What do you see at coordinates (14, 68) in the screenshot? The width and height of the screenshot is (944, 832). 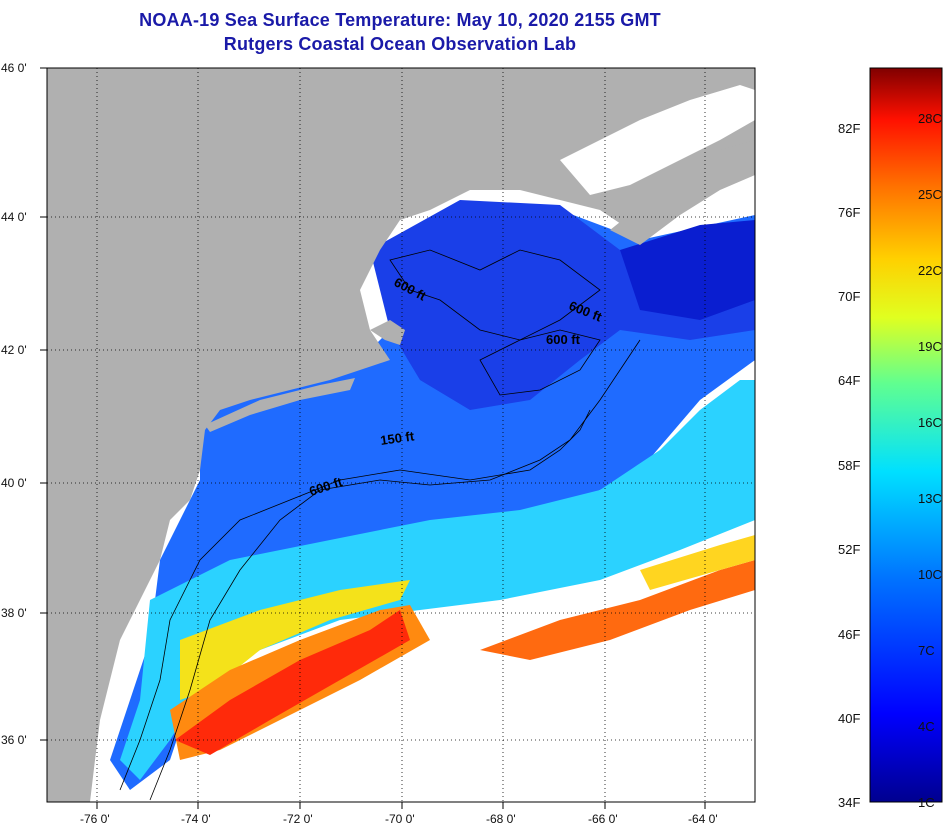 I see `lat-label: 46 0'` at bounding box center [14, 68].